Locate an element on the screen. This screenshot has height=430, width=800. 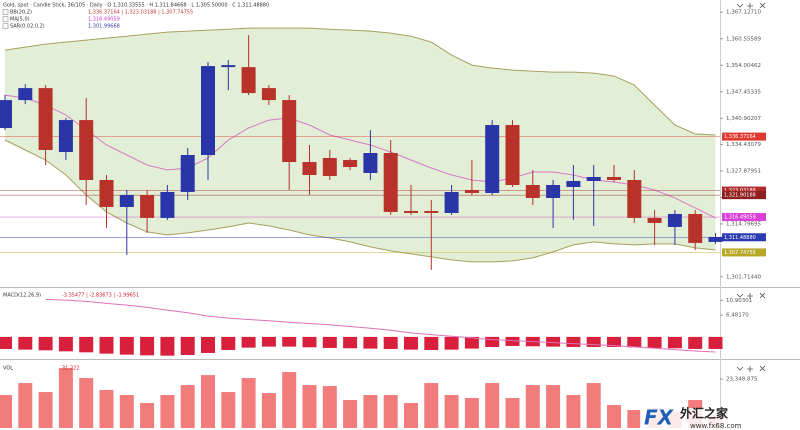
y-tick-label: 10.90301 is located at coordinates (739, 301).